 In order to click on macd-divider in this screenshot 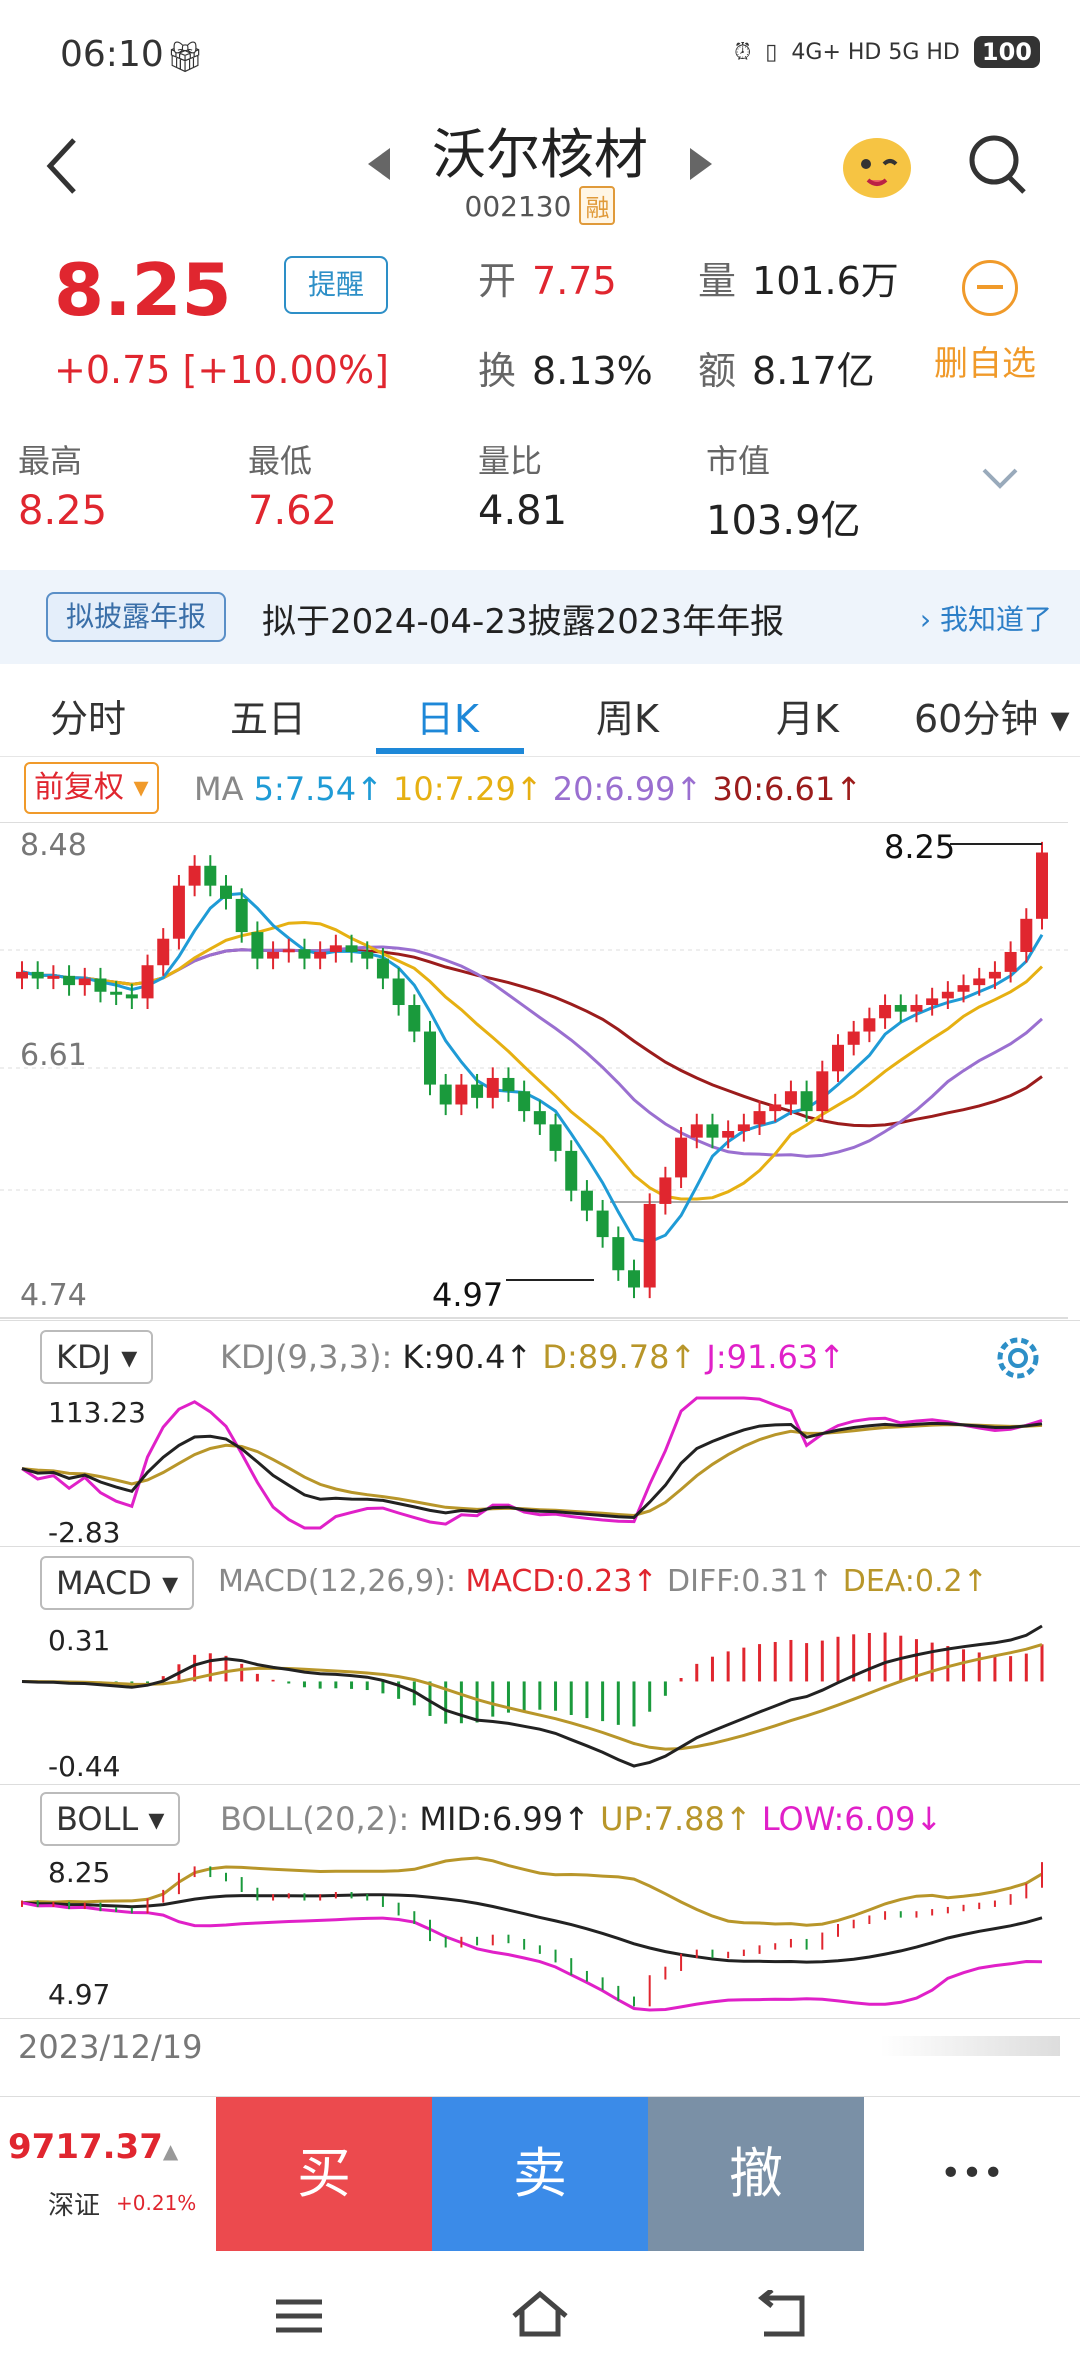, I will do `click(540, 1546)`.